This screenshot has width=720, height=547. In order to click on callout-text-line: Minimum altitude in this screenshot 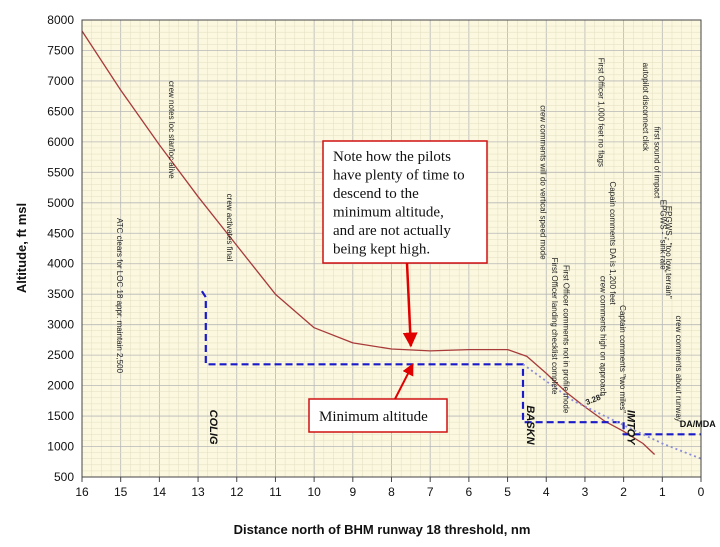, I will do `click(373, 417)`.